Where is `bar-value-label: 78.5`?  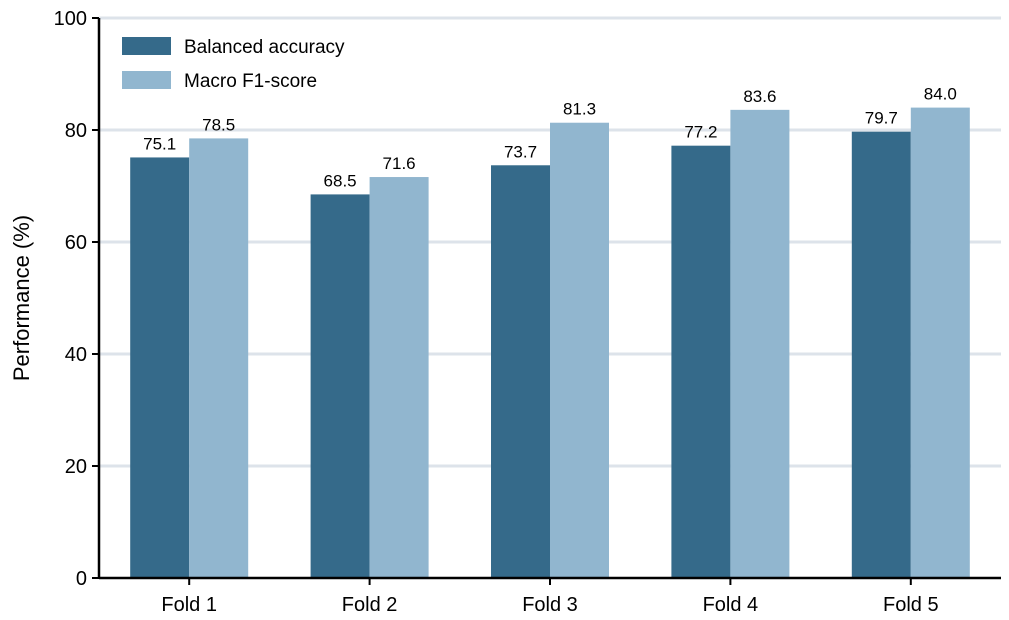
bar-value-label: 78.5 is located at coordinates (218, 124).